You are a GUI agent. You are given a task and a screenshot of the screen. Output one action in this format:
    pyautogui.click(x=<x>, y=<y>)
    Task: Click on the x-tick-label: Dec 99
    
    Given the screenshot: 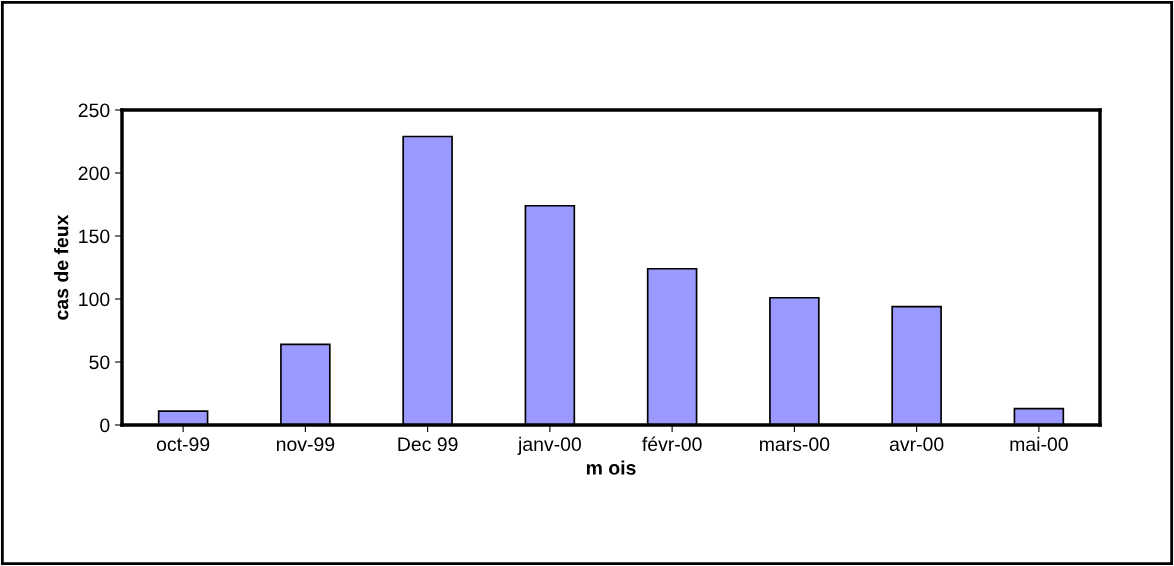 What is the action you would take?
    pyautogui.click(x=428, y=444)
    